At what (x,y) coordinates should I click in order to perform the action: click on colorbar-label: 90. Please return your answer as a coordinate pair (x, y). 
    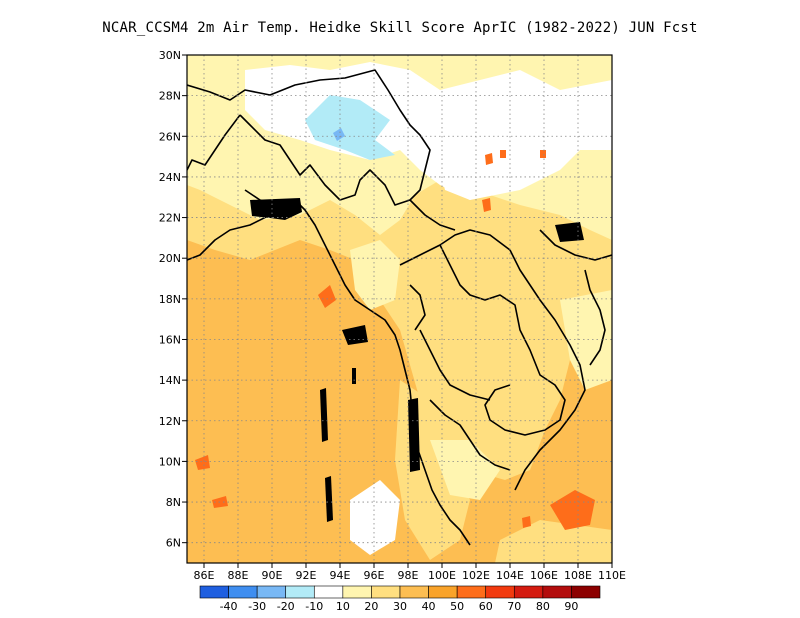
    Looking at the image, I should click on (571, 606).